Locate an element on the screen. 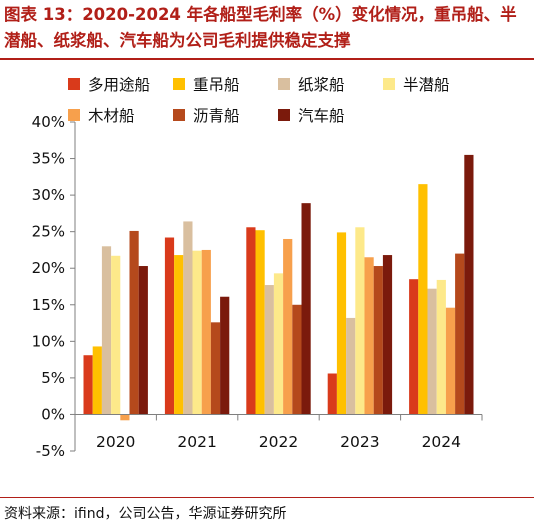  legend-label: 木材船 is located at coordinates (111, 116).